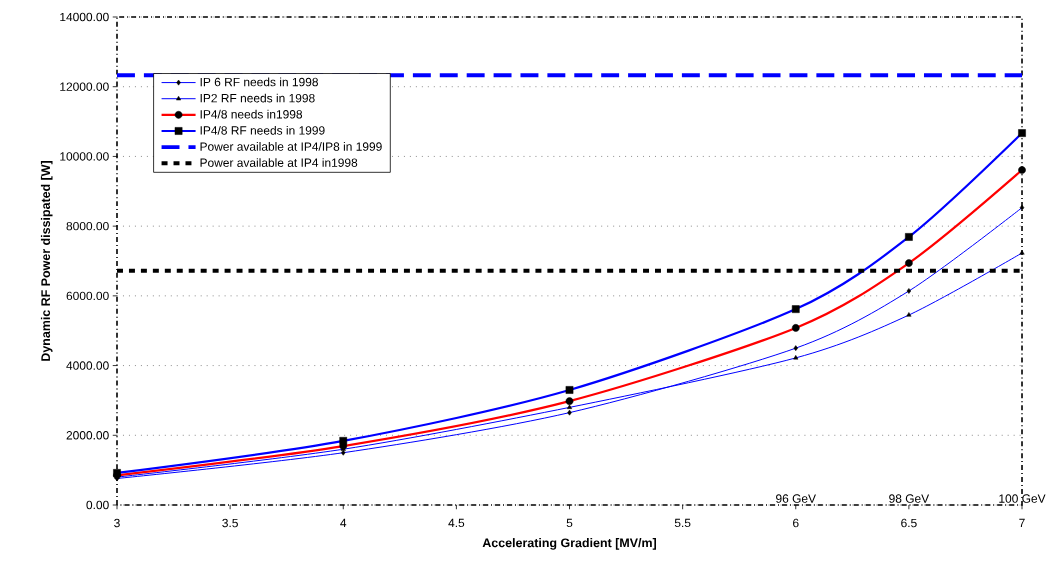  What do you see at coordinates (46, 261) in the screenshot?
I see `y-axis-title: Dynamic RF Power dissipated [W]` at bounding box center [46, 261].